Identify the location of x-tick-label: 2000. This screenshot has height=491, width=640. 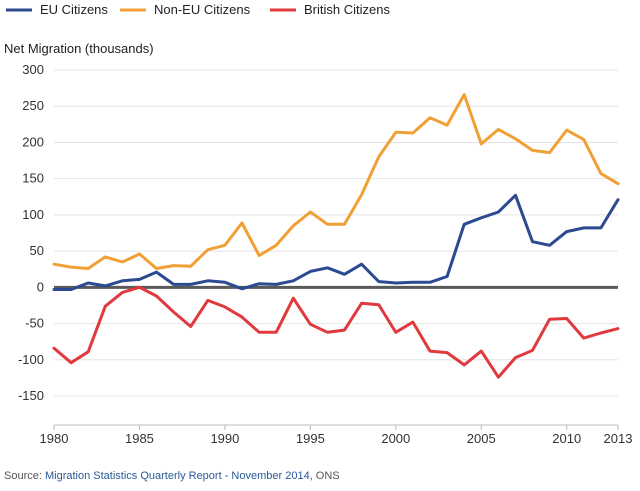
(395, 438).